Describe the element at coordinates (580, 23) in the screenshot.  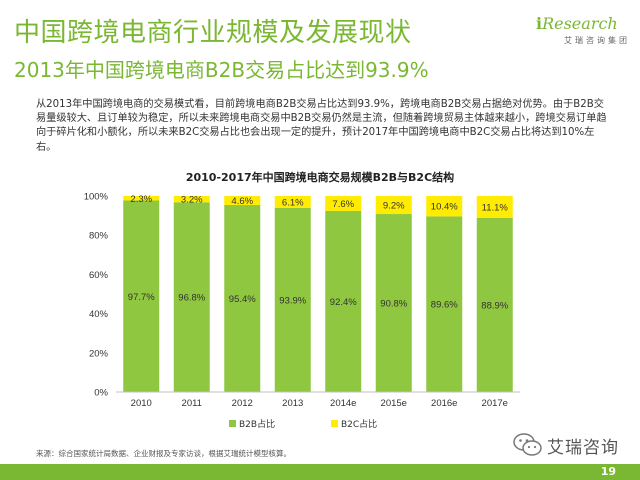
I see `logo-name: Research` at that location.